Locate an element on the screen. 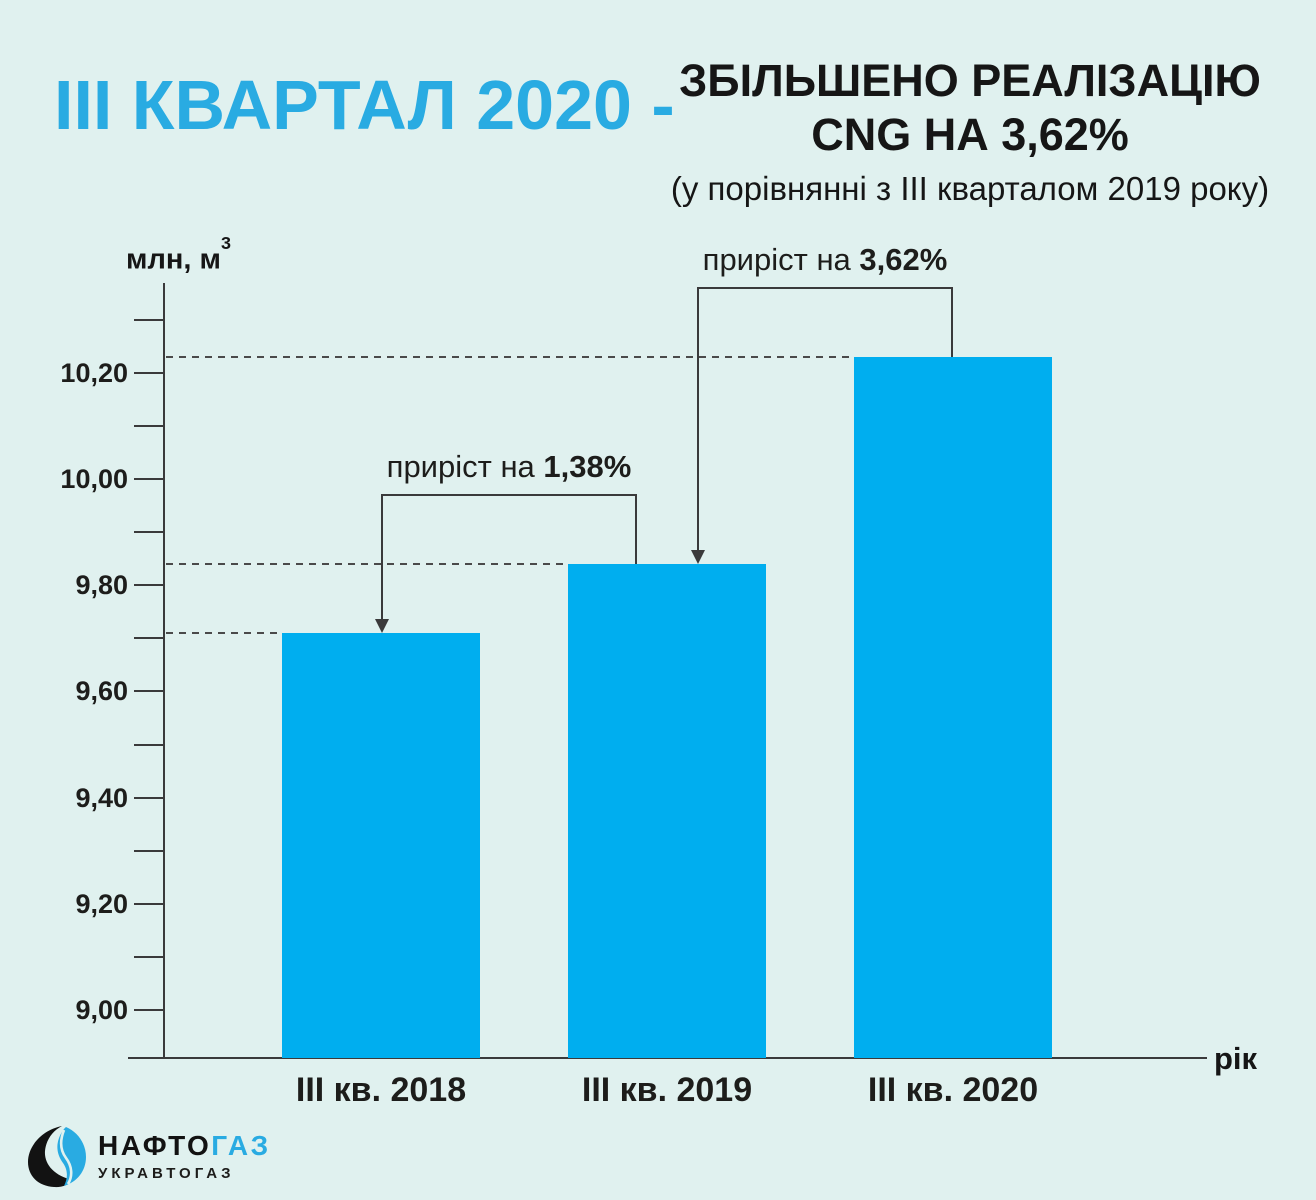  y-axis-title-text: млн, м is located at coordinates (173, 259).